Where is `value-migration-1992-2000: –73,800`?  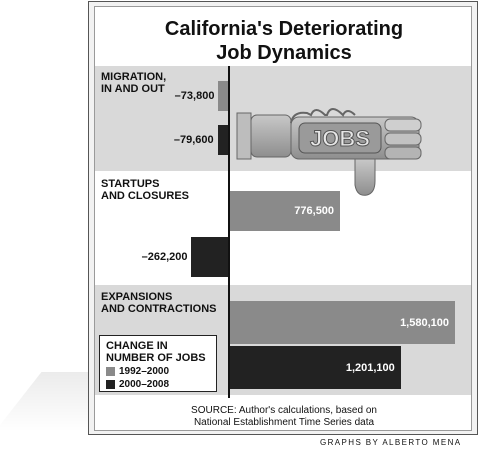
value-migration-1992-2000: –73,800 is located at coordinates (194, 96).